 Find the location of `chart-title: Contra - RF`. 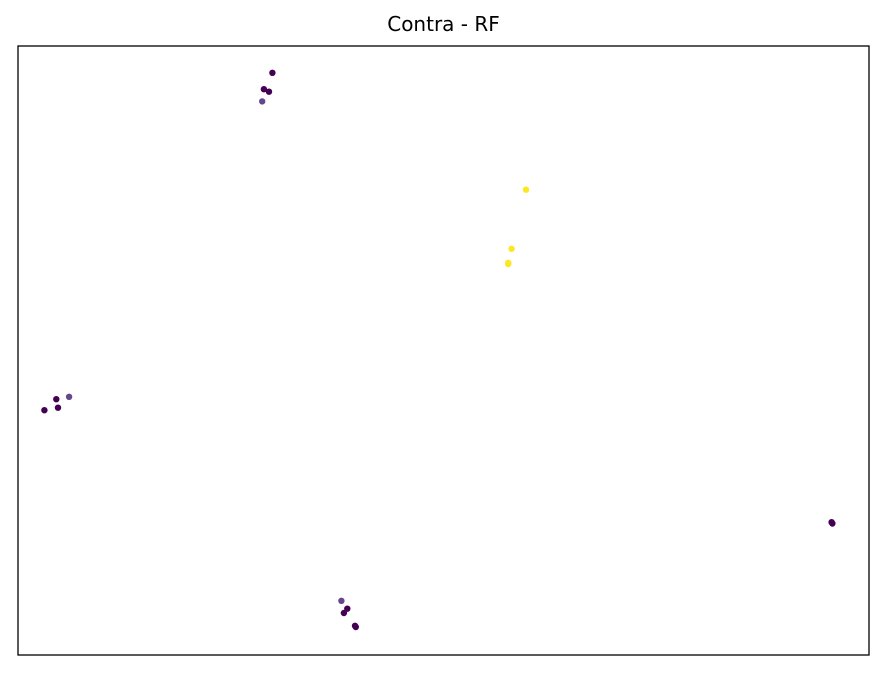

chart-title: Contra - RF is located at coordinates (443, 24).